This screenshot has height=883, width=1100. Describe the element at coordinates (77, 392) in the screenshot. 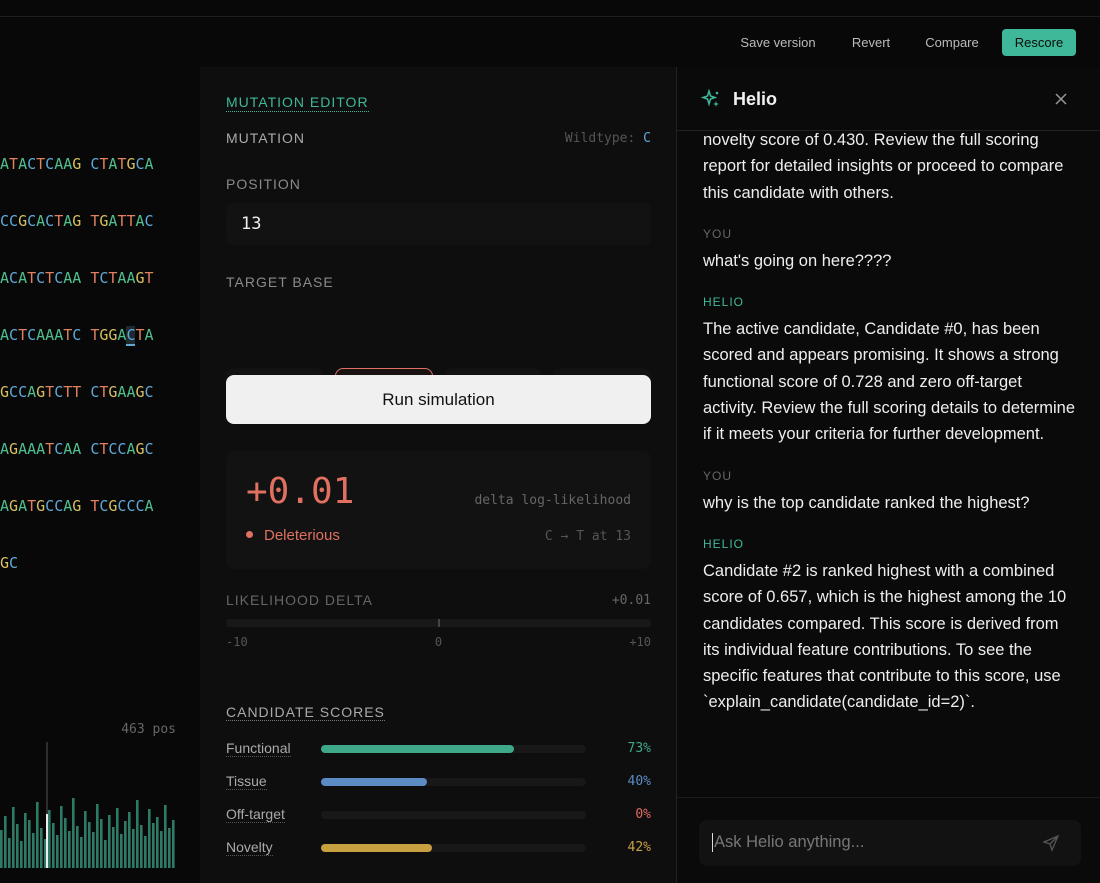

I see `sequence-row: GCCAGTCTT CTGAAGC` at that location.